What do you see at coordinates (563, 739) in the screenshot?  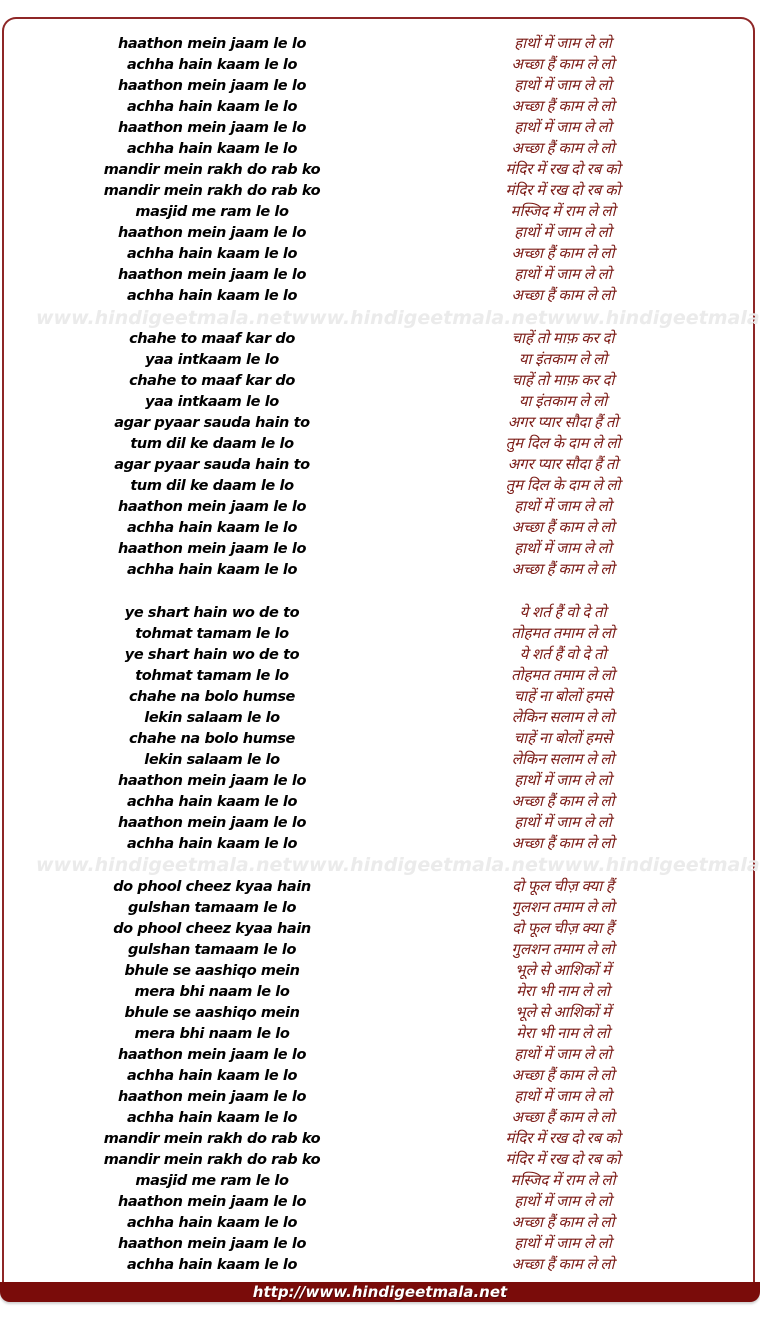 I see `lyric-line-hindi: चाहें ना बोलों हमसे` at bounding box center [563, 739].